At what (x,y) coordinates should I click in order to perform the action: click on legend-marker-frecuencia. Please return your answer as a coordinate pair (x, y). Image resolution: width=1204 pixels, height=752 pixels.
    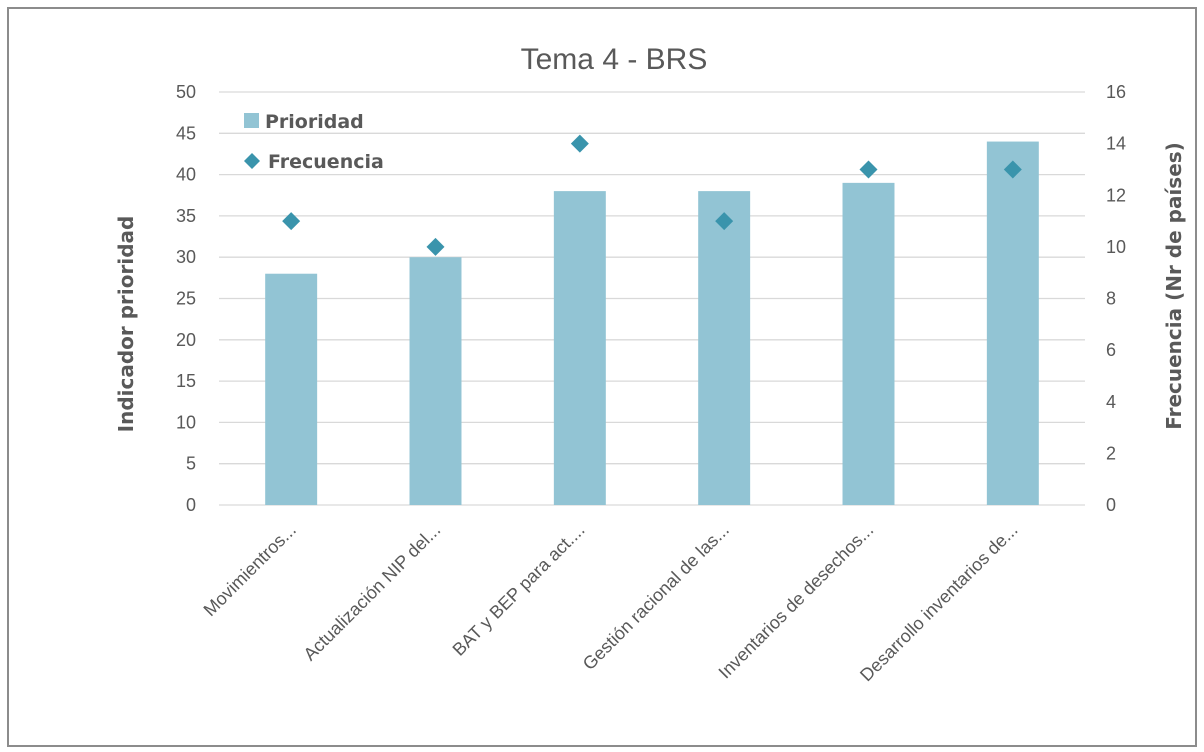
    Looking at the image, I should click on (252, 161).